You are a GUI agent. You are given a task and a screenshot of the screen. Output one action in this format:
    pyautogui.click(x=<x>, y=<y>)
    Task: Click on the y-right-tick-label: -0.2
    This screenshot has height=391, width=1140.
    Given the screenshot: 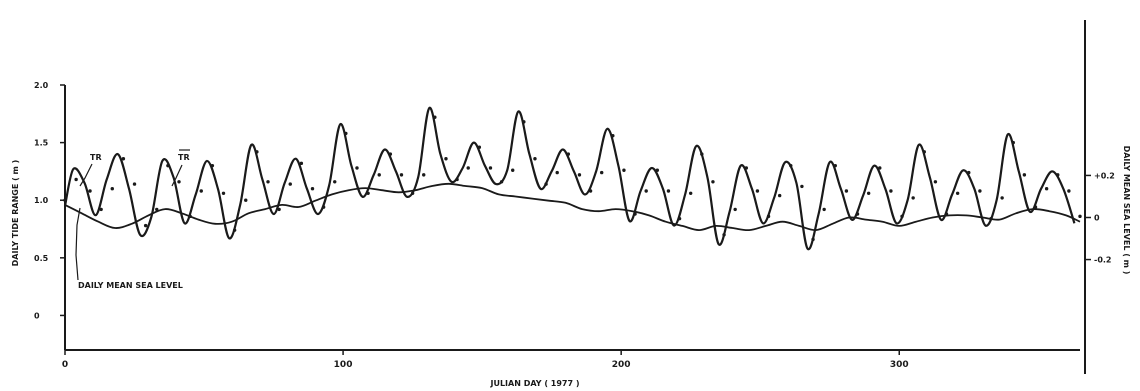 What is the action you would take?
    pyautogui.click(x=1103, y=260)
    